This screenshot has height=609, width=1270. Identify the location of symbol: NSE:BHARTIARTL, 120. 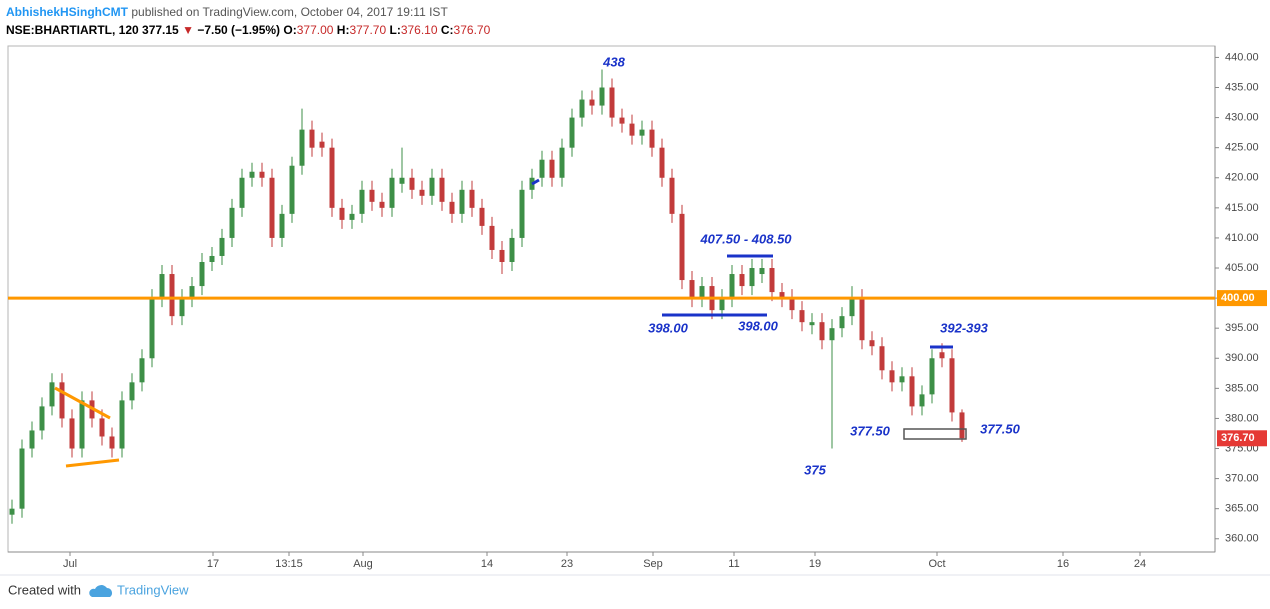
(72, 30).